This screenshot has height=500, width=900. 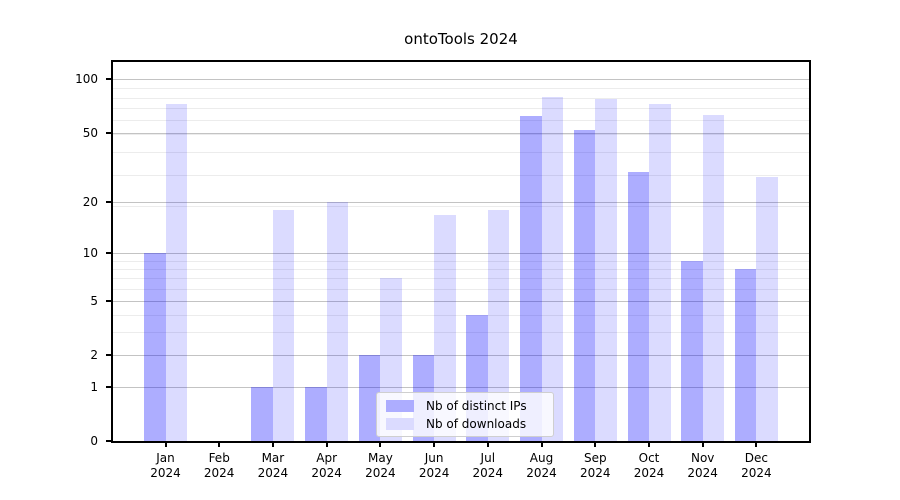 What do you see at coordinates (445, 327) in the screenshot?
I see `bar-jun-downloads` at bounding box center [445, 327].